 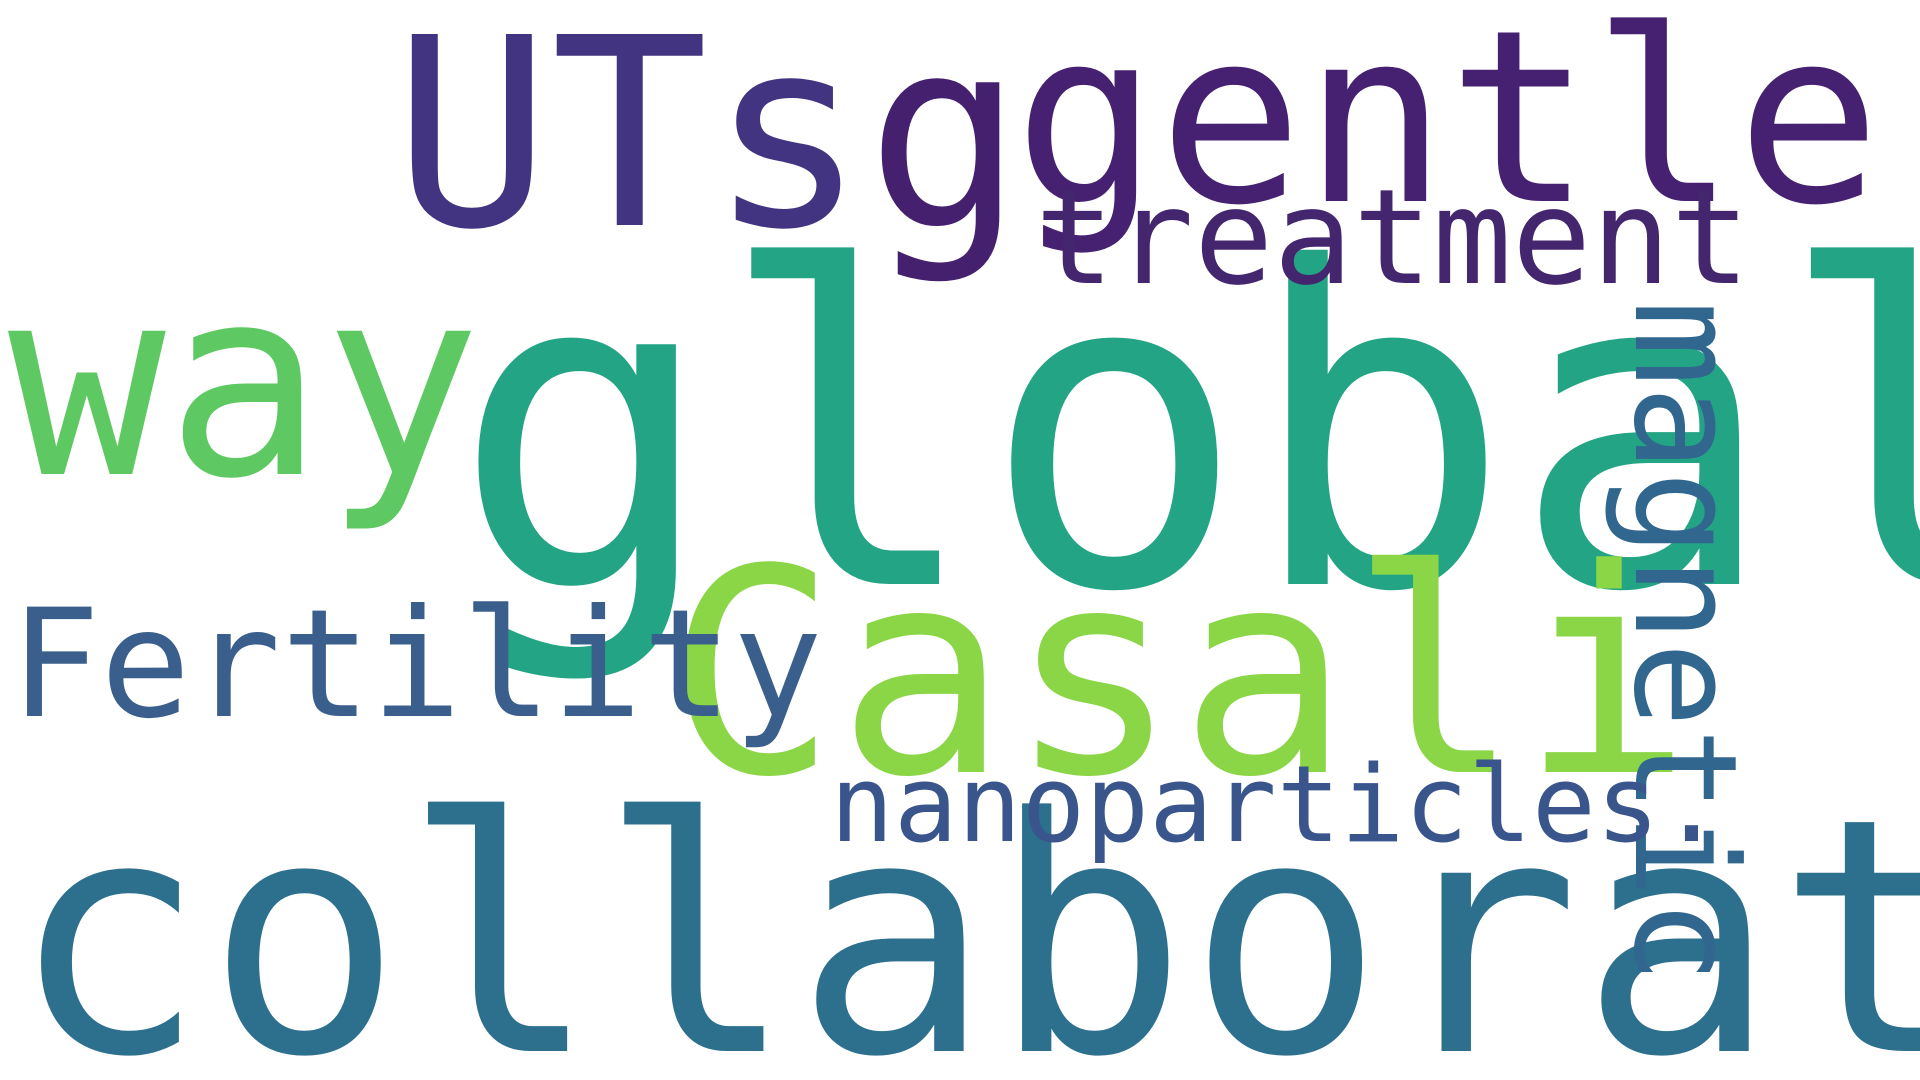 I want to click on word-gentler: gentler, so click(x=1467, y=129).